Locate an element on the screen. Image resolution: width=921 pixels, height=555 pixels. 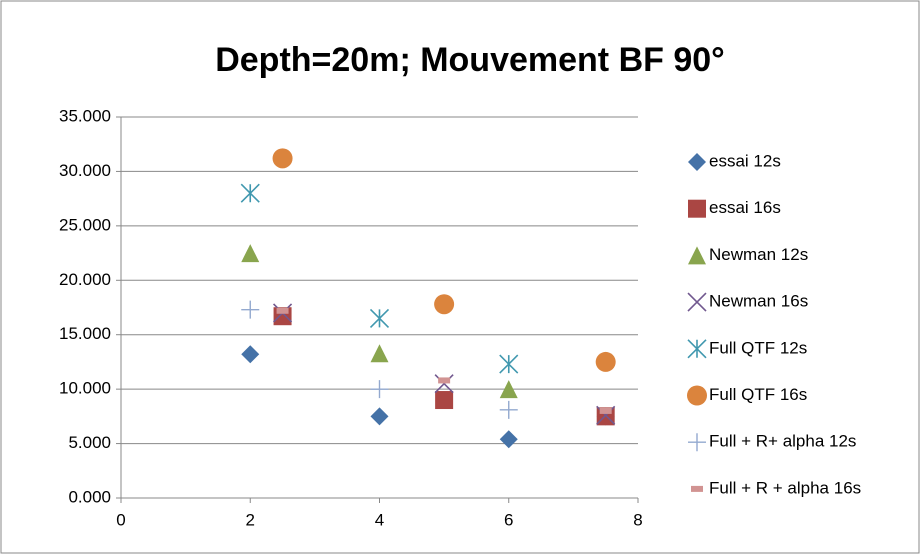
legend-label: essai 12s is located at coordinates (745, 160).